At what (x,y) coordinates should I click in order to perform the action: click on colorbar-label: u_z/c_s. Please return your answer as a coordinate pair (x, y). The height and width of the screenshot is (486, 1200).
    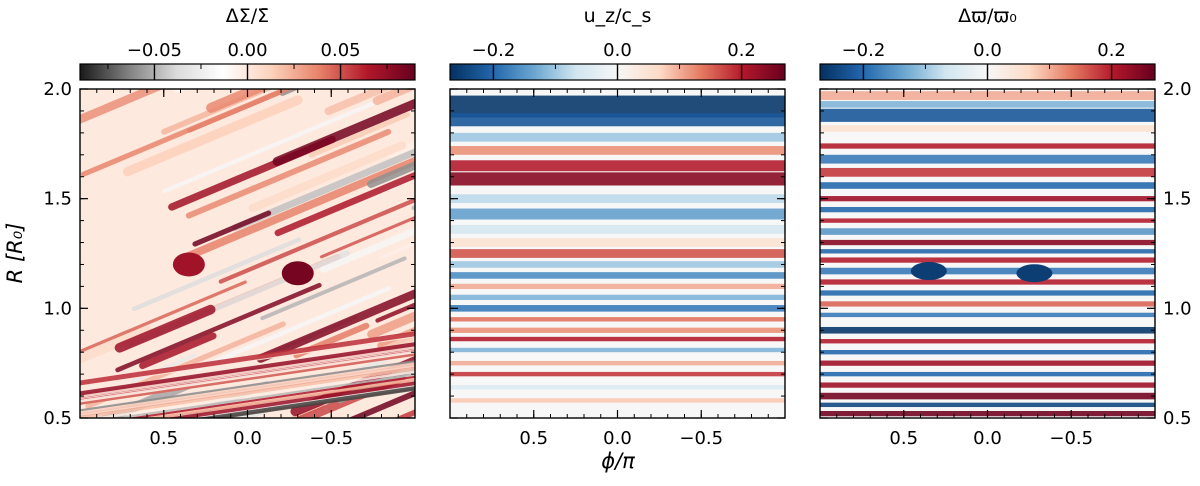
    Looking at the image, I should click on (618, 16).